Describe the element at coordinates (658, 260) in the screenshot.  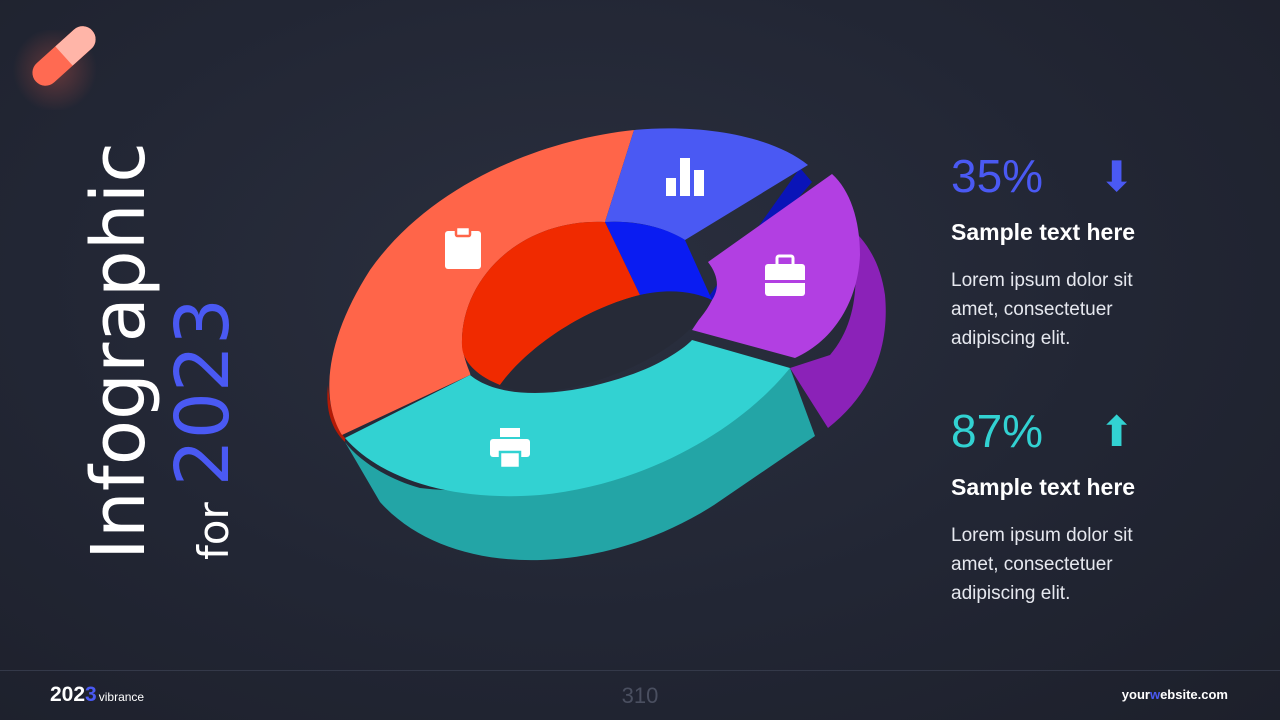
I see `segment-blue-inner` at that location.